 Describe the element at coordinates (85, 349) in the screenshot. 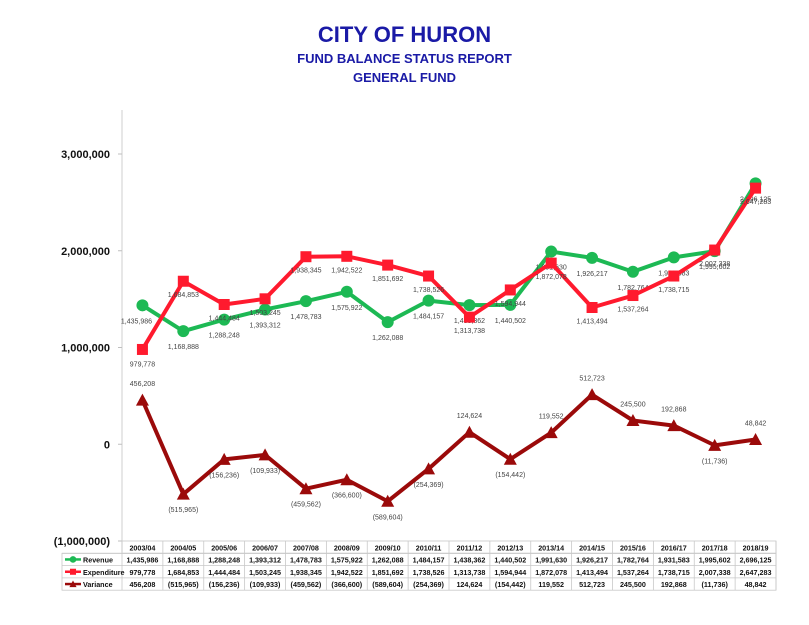

I see `y-tick-label: 1,000,000` at that location.